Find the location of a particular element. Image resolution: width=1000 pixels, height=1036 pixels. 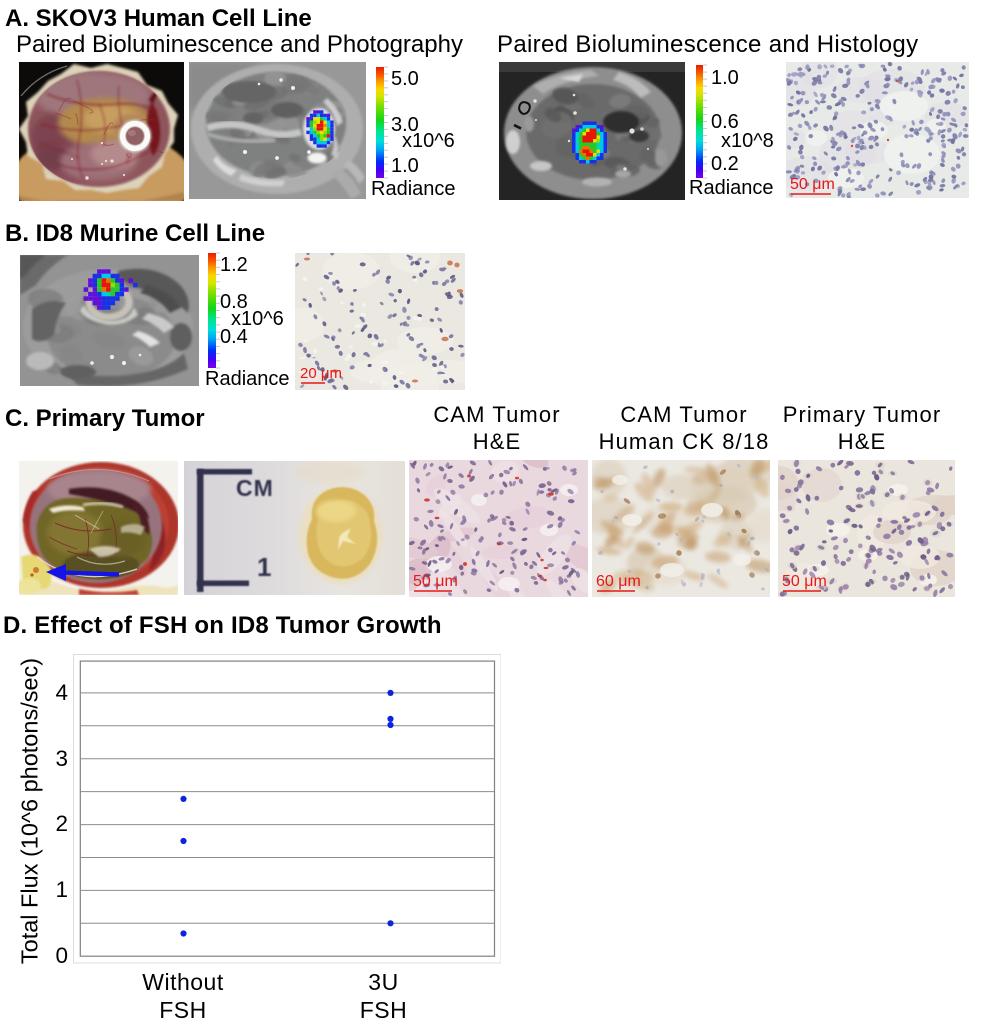

svg-text: CM is located at coordinates (255, 488).